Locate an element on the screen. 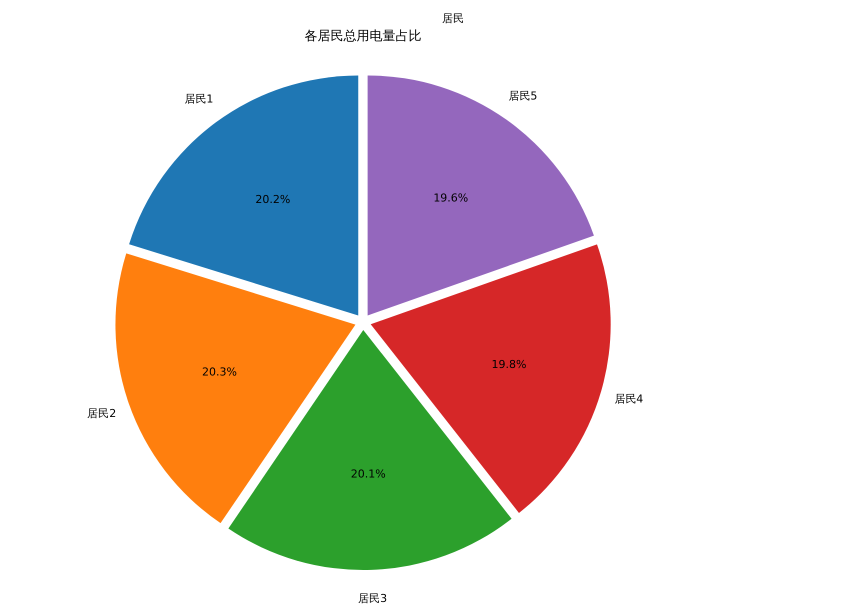  slice-label: 居民3 is located at coordinates (373, 599).